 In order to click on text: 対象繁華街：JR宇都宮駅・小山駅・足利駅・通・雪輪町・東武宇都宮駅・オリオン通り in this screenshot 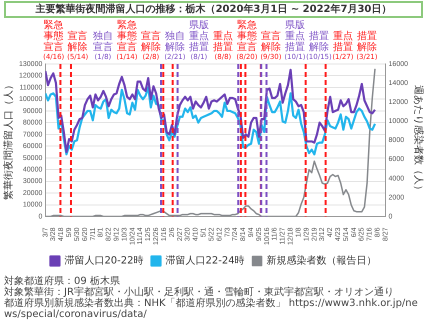, I will do `click(199, 292)`.